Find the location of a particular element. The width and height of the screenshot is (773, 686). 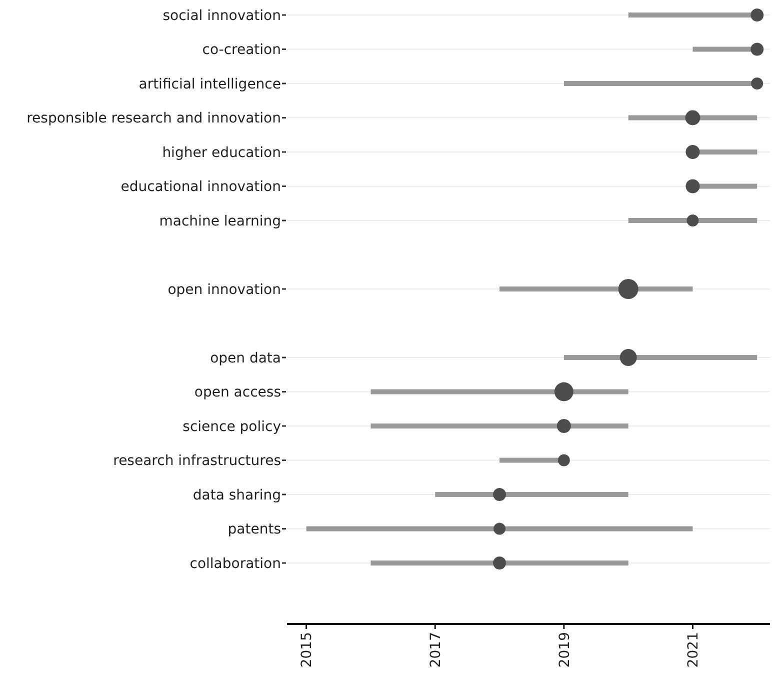

y-tick-label: research infrastructures is located at coordinates (197, 461).